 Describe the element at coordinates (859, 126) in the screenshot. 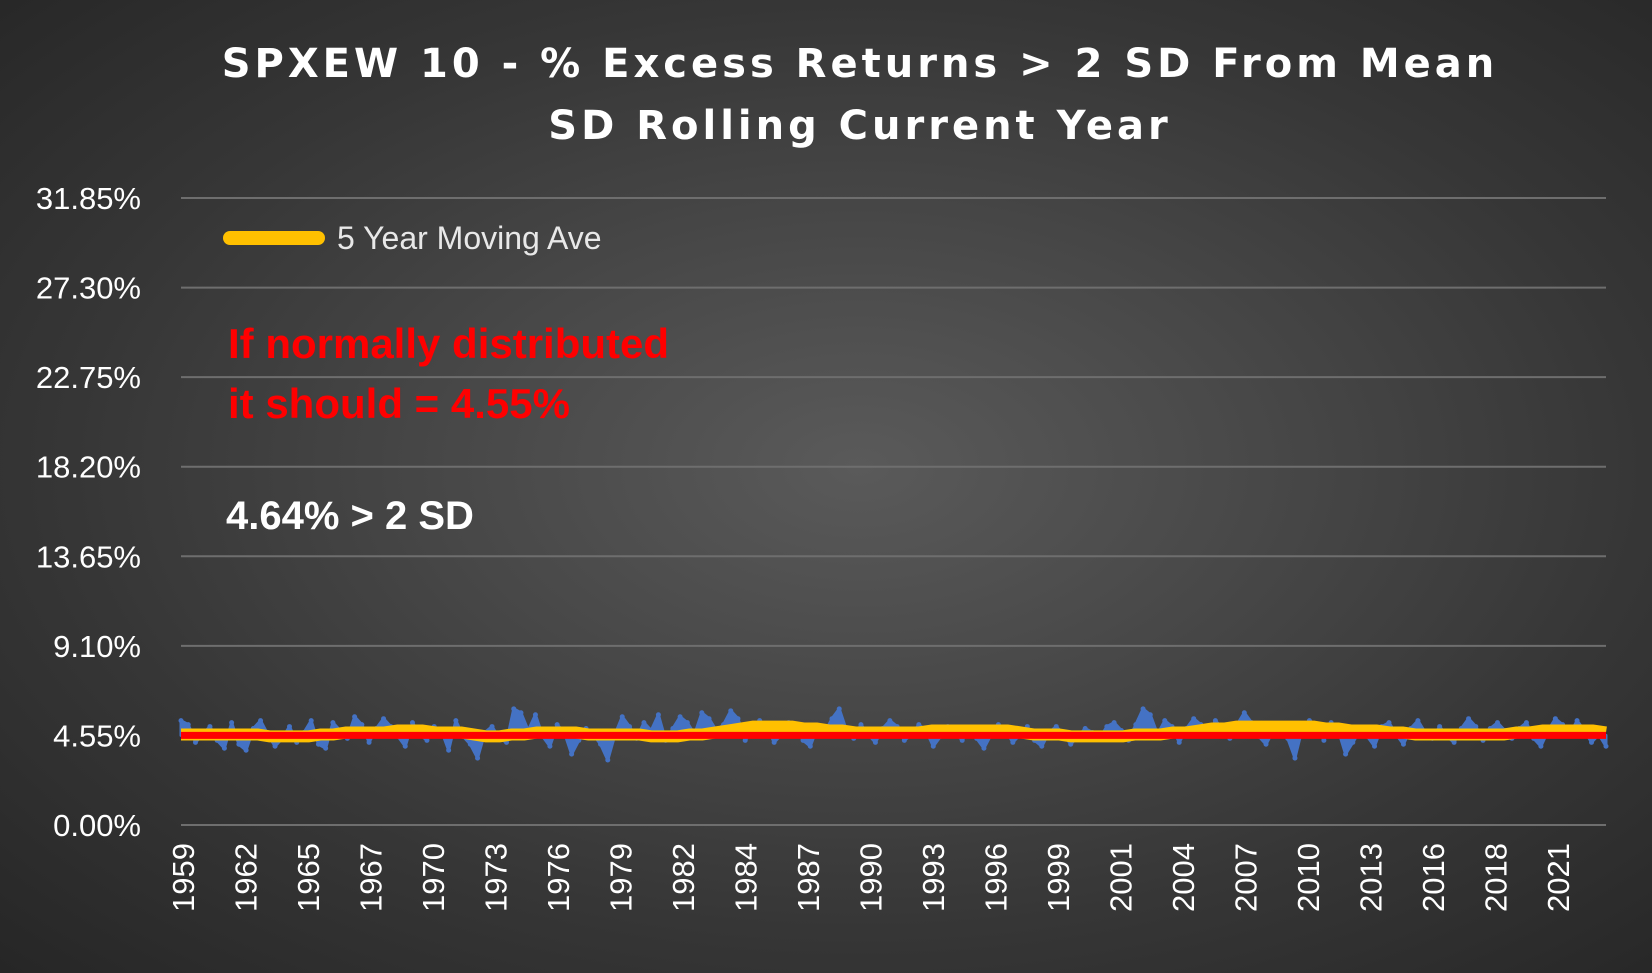

I see `chart-subtitle: SD Rolling Current Year` at that location.